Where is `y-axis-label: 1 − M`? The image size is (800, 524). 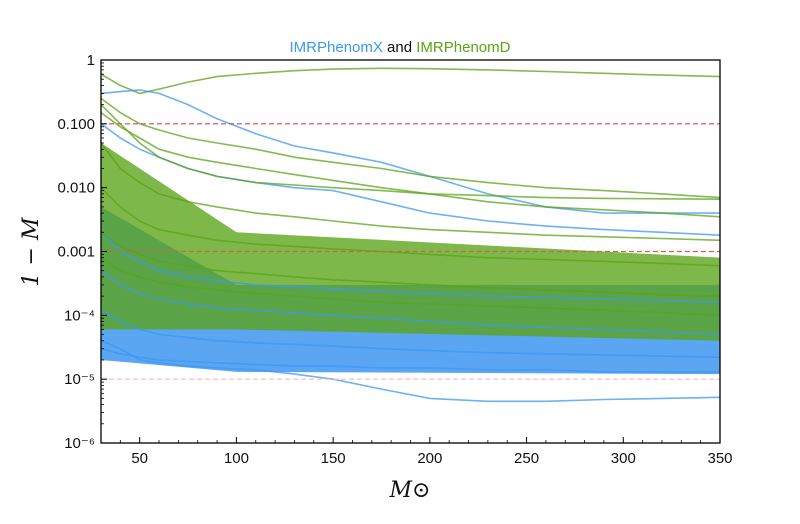
y-axis-label: 1 − M is located at coordinates (31, 251).